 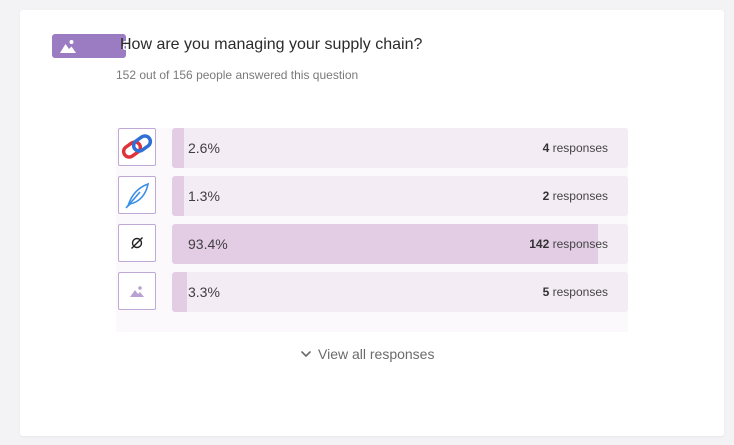 I want to click on response-percent: 3.3%, so click(x=204, y=292).